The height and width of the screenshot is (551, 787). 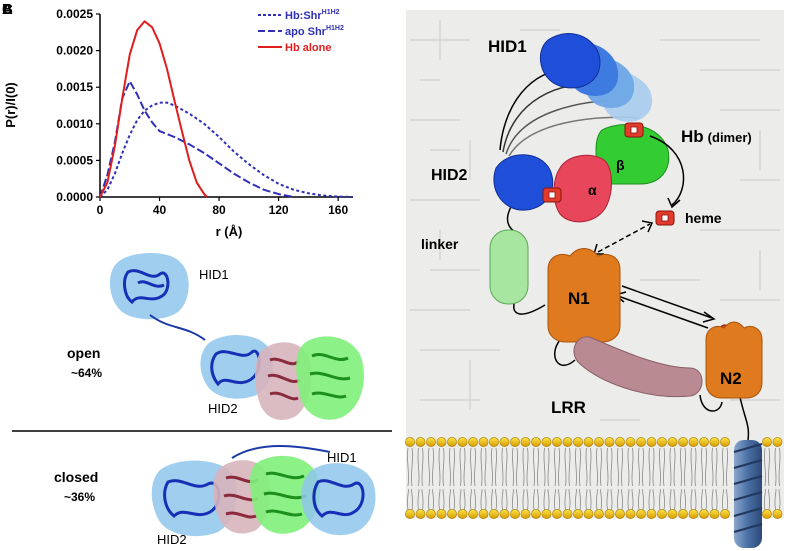 I want to click on y-tick-label: 0.0010, so click(x=74, y=124).